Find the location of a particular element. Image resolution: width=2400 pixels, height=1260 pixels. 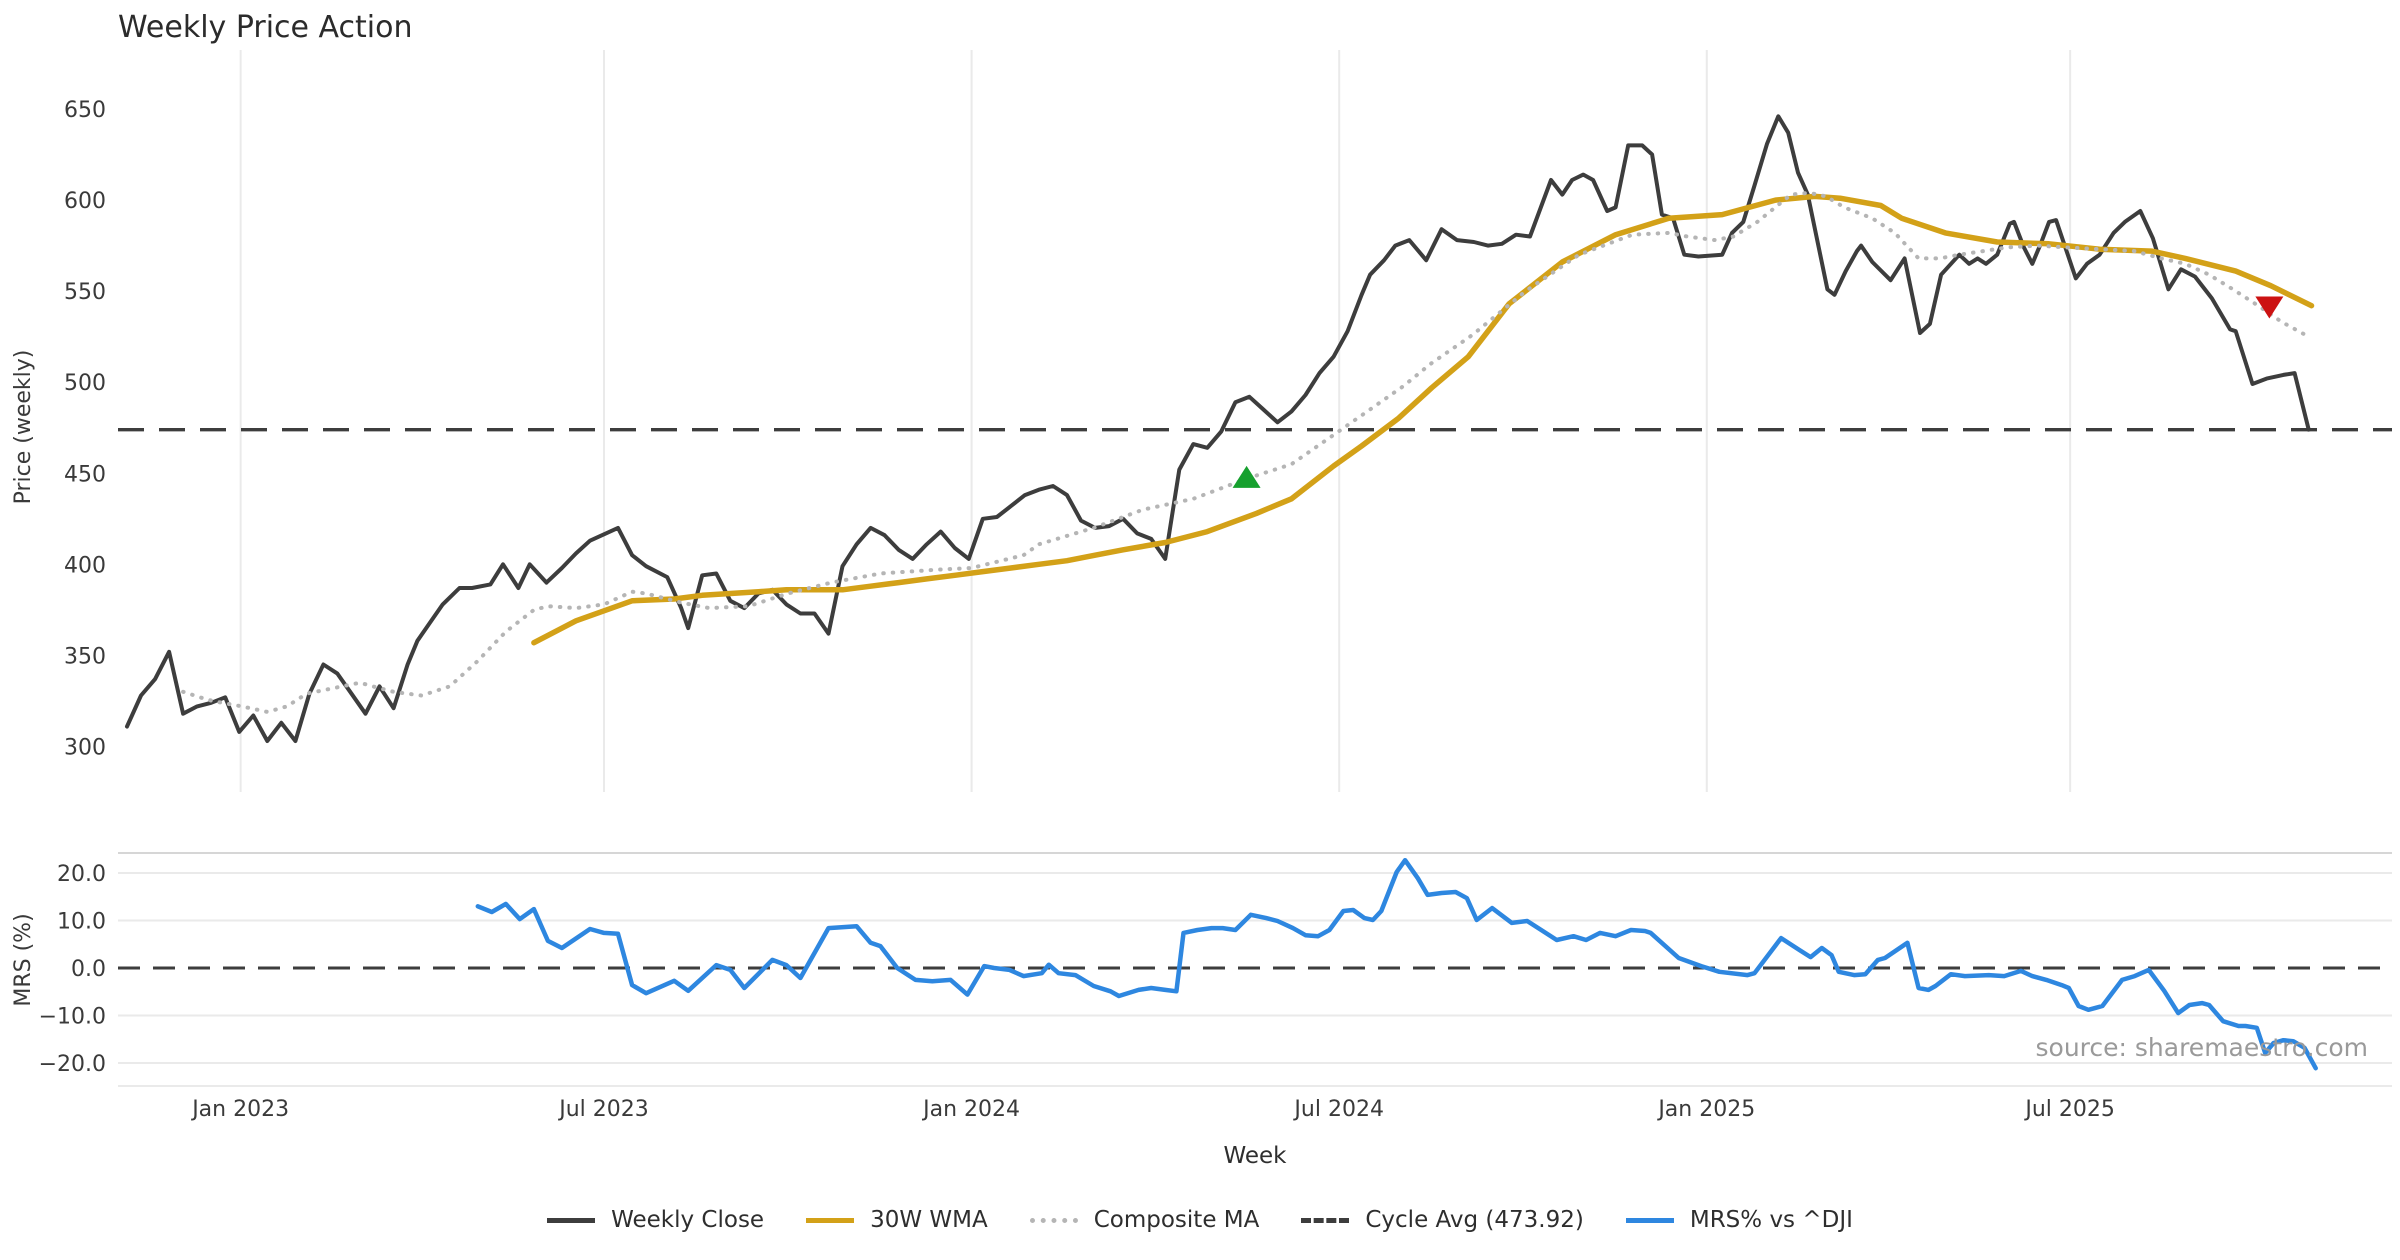

price-y-tick-label: 550 is located at coordinates (85, 292).